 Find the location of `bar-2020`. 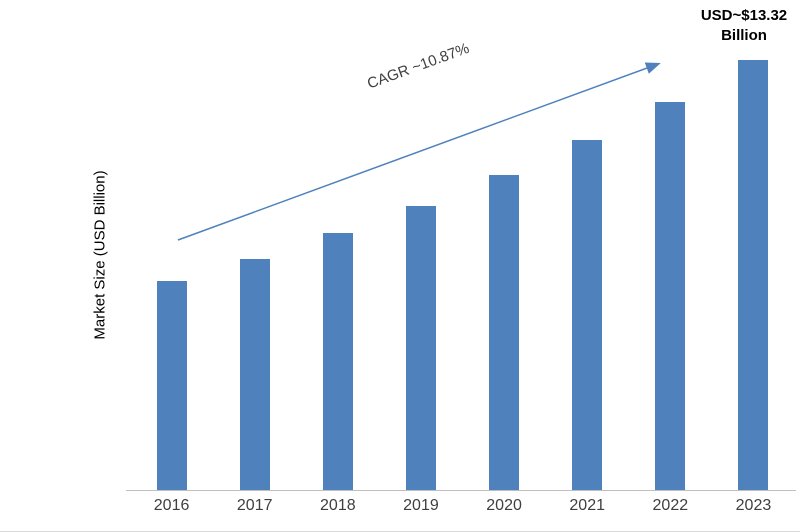

bar-2020 is located at coordinates (504, 332).